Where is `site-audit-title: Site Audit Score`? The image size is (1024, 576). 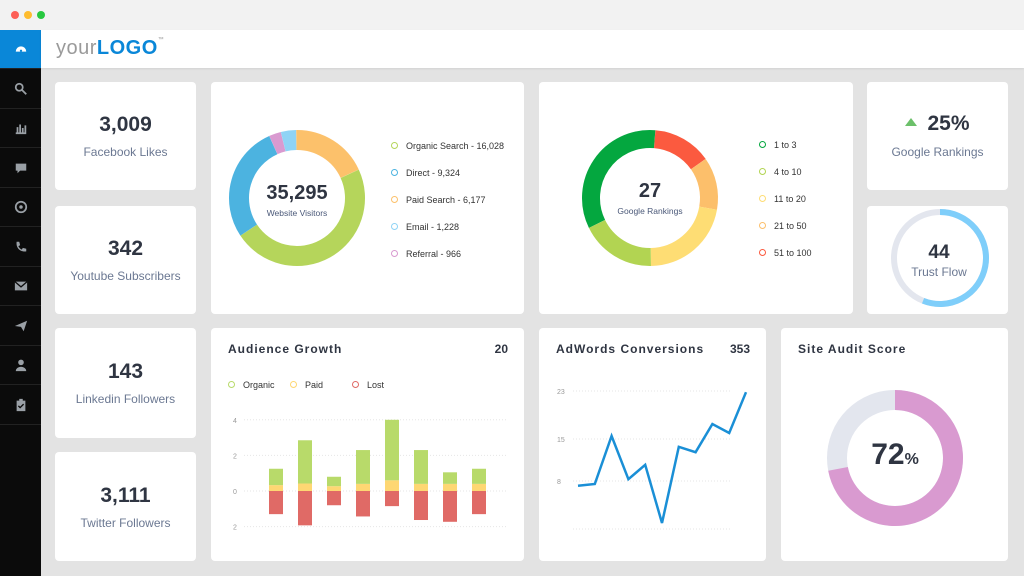 site-audit-title: Site Audit Score is located at coordinates (852, 349).